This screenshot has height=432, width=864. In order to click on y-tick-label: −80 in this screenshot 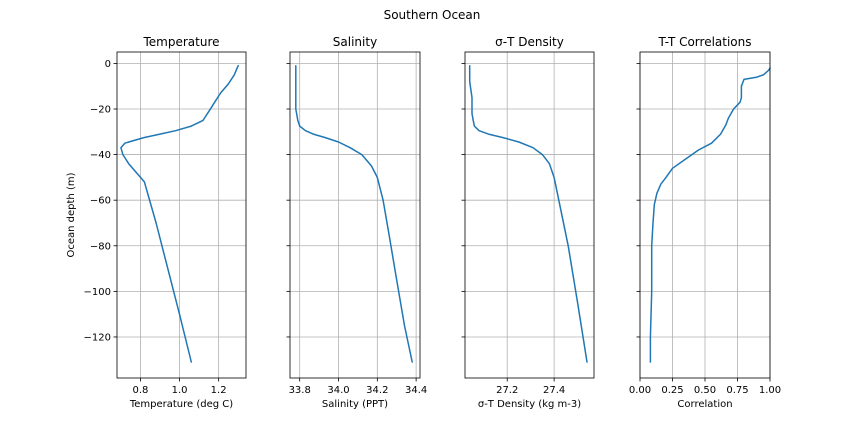, I will do `click(100, 246)`.